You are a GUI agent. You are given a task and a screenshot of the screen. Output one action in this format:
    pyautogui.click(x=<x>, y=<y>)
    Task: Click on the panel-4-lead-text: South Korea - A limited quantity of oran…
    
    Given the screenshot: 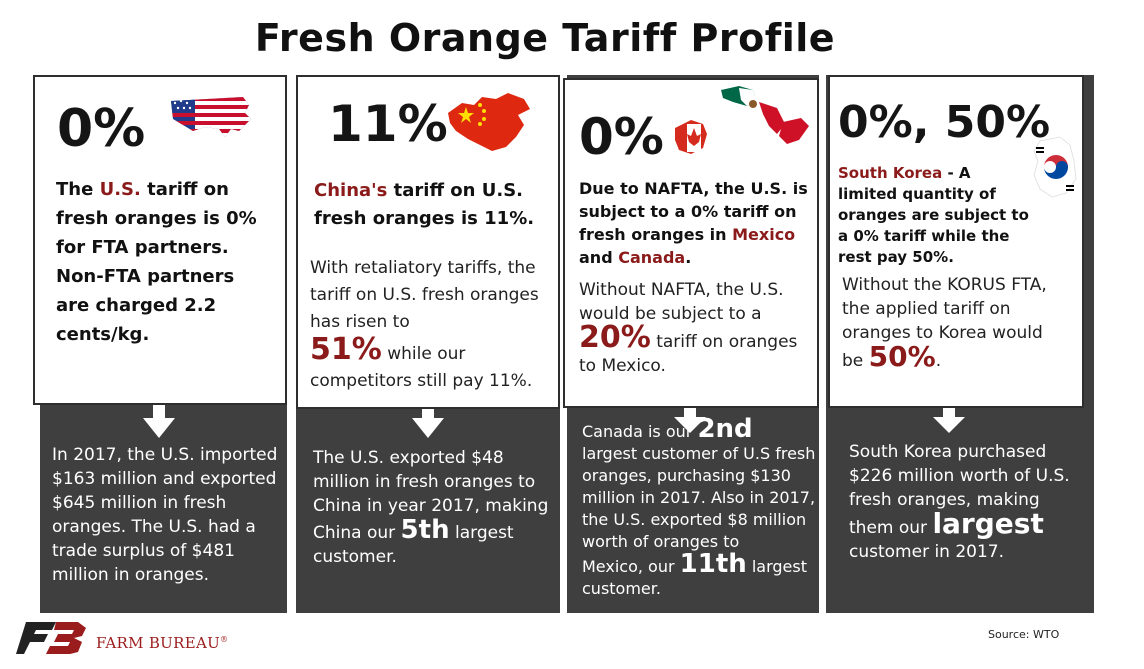 What is the action you would take?
    pyautogui.click(x=933, y=215)
    